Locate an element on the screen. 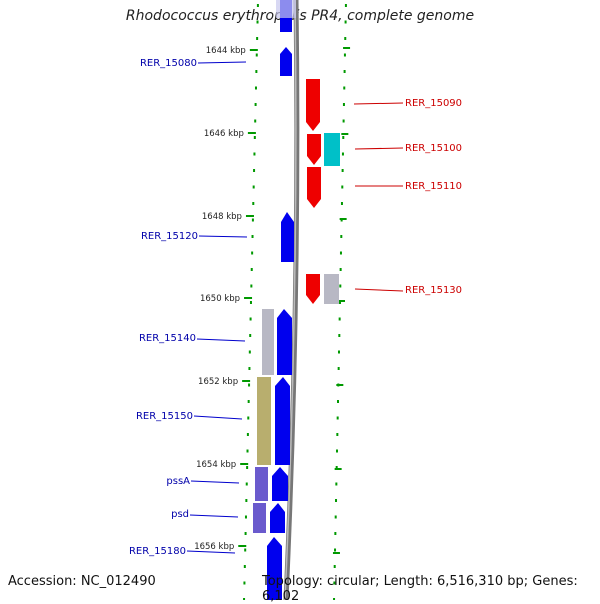 The width and height of the screenshot is (600, 604). genome-backbone-highlight is located at coordinates (290, 300).